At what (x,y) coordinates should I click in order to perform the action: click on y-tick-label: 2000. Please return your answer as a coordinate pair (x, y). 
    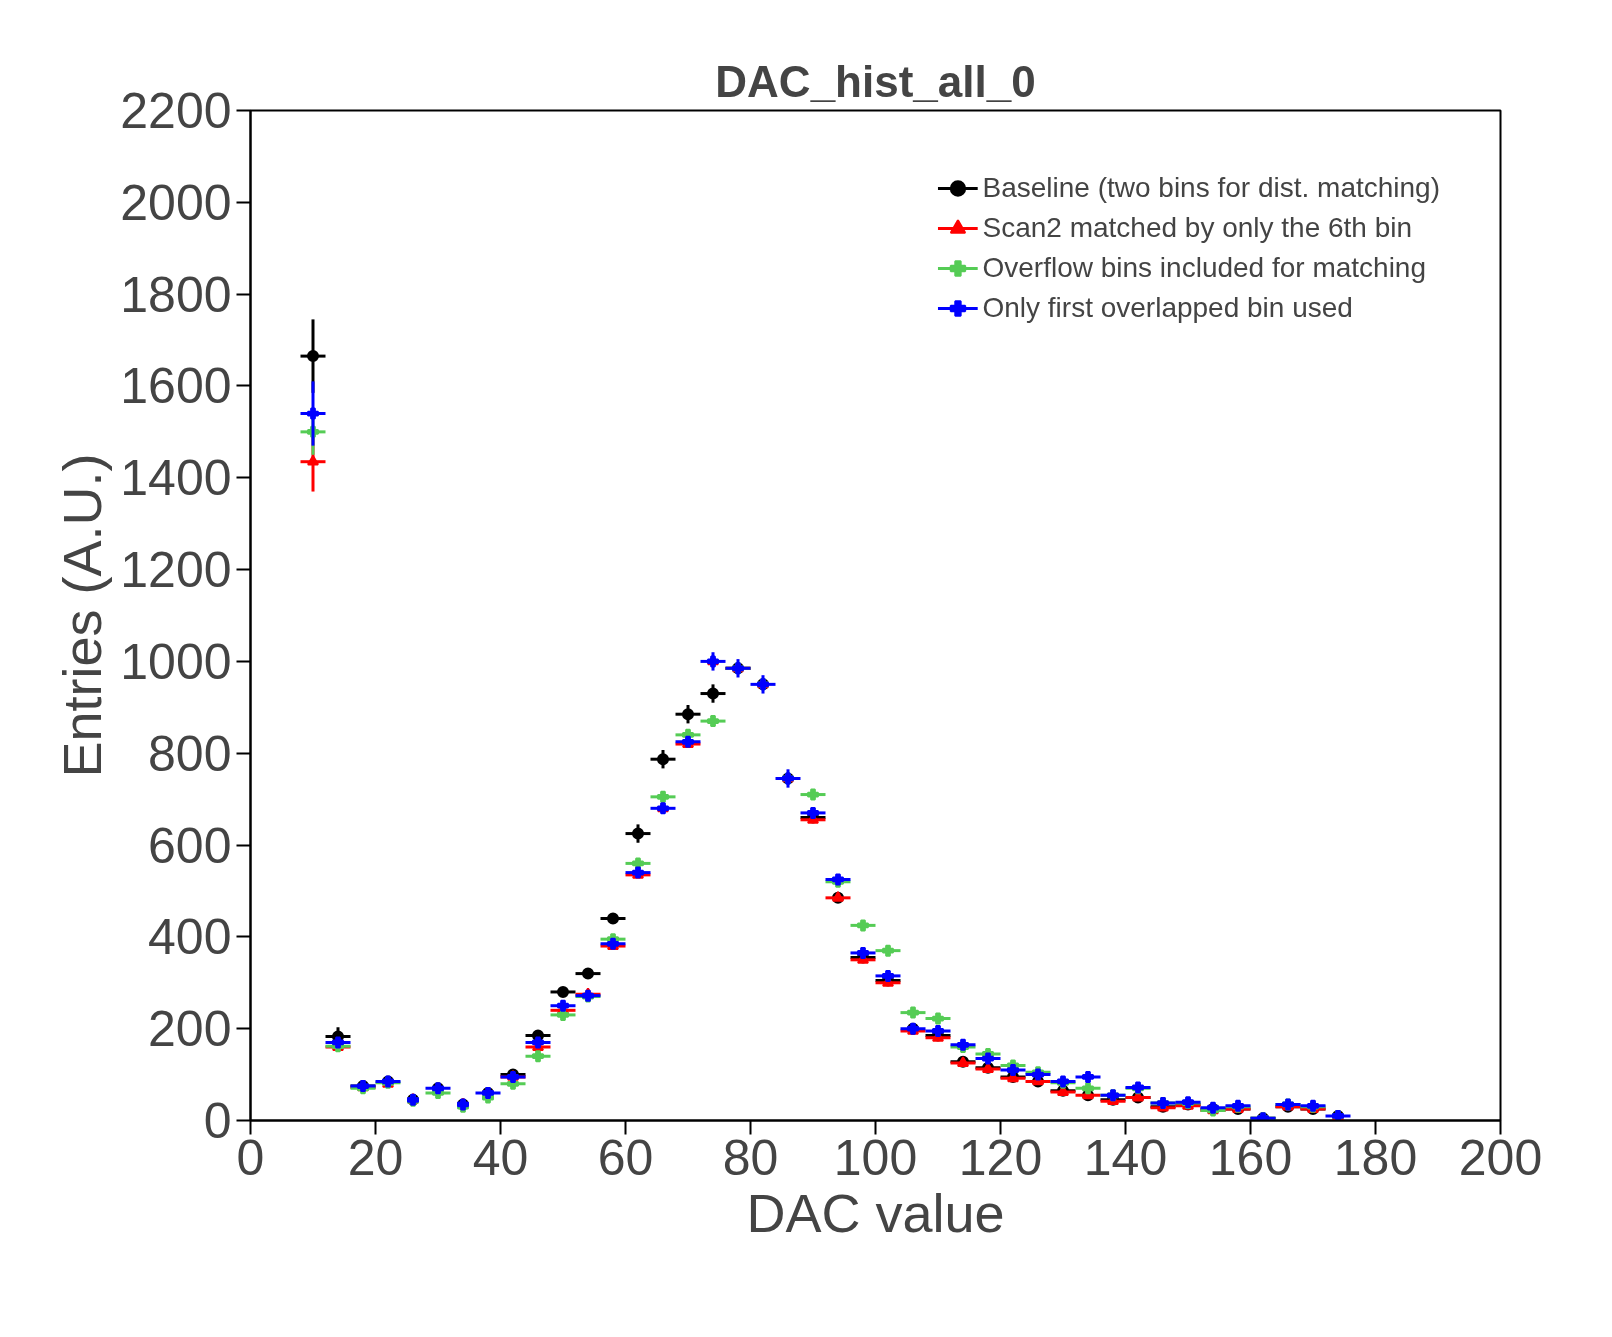
    Looking at the image, I should click on (176, 202).